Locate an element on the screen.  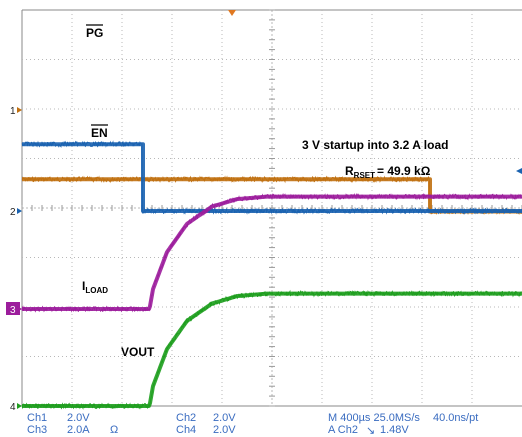
trigger-level-readout: 1.48V is located at coordinates (394, 430).